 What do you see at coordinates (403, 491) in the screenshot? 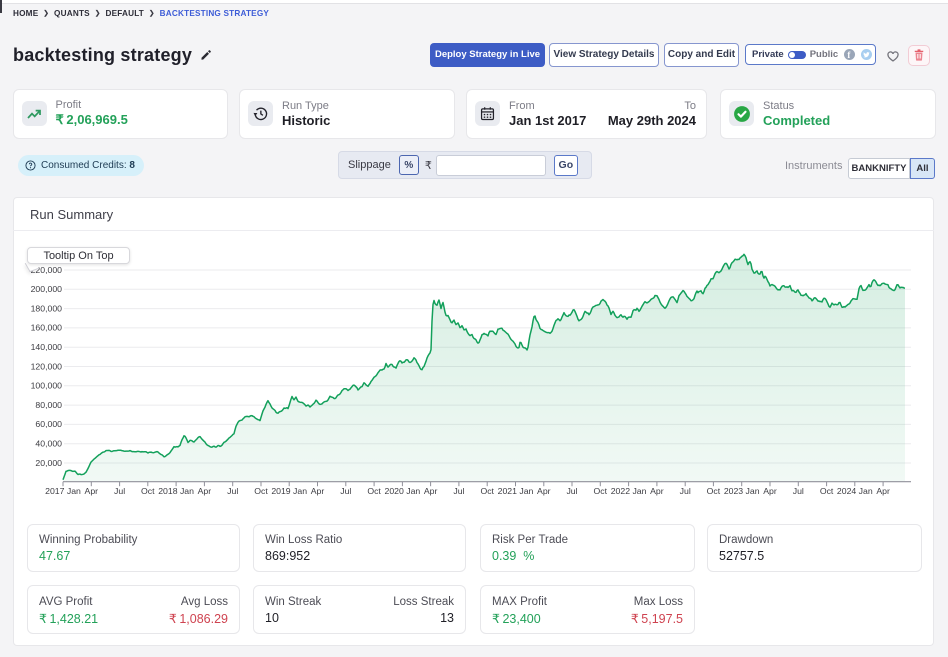
I see `svg-text: 2020 Jan` at bounding box center [403, 491].